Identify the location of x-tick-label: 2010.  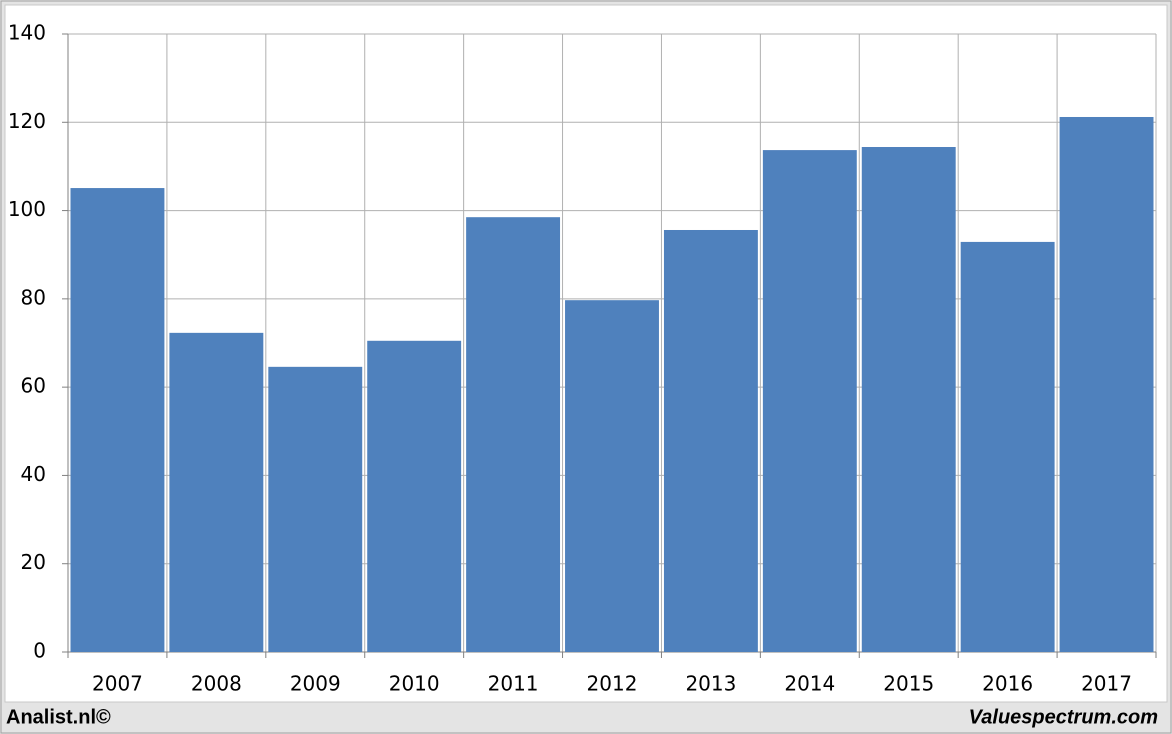
(414, 684).